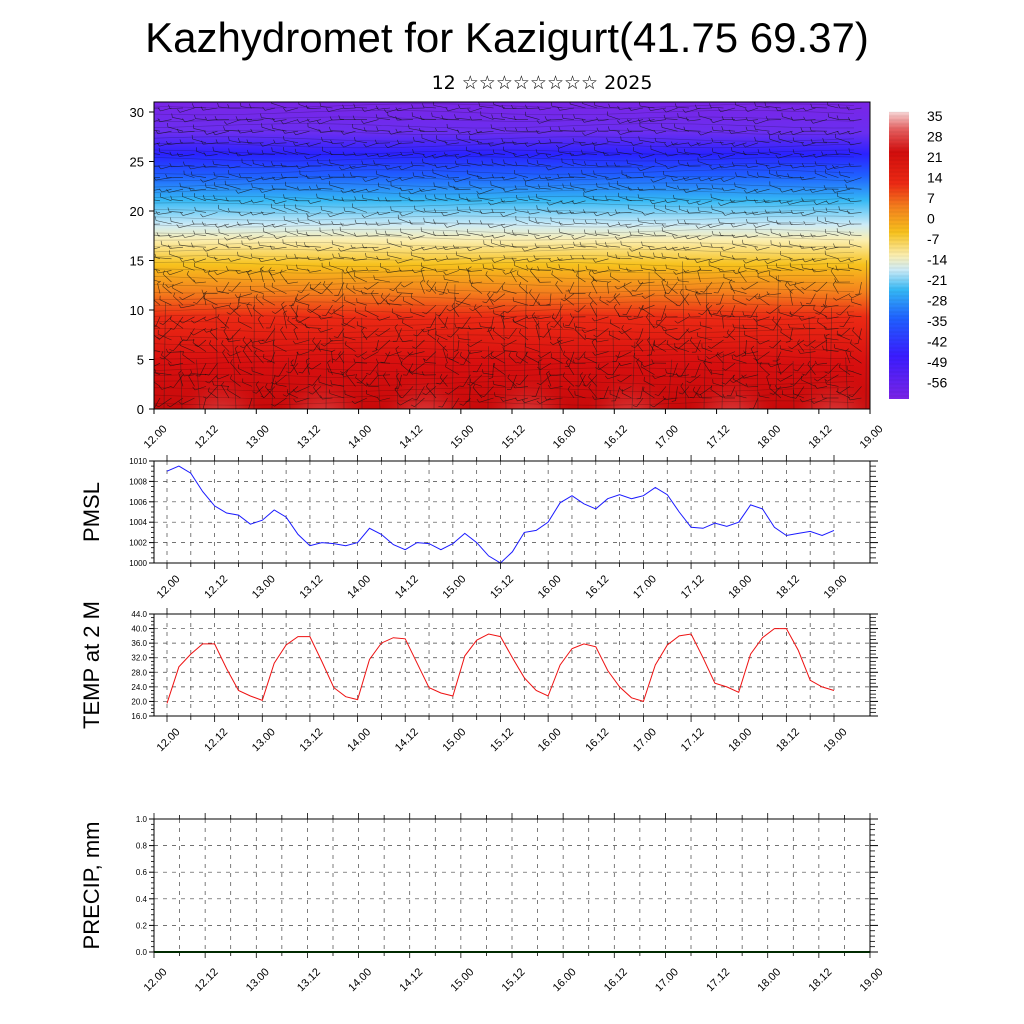 This screenshot has width=1024, height=1024. Describe the element at coordinates (718, 437) in the screenshot. I see `x-tick-label: 17.12` at that location.